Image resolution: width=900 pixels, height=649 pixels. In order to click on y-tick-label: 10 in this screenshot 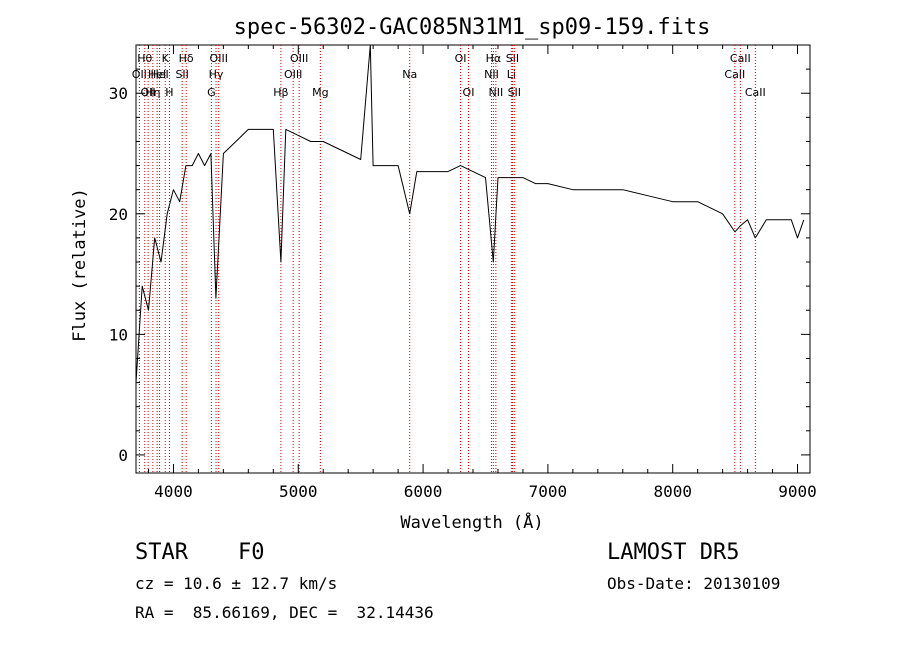, I will do `click(118, 334)`.